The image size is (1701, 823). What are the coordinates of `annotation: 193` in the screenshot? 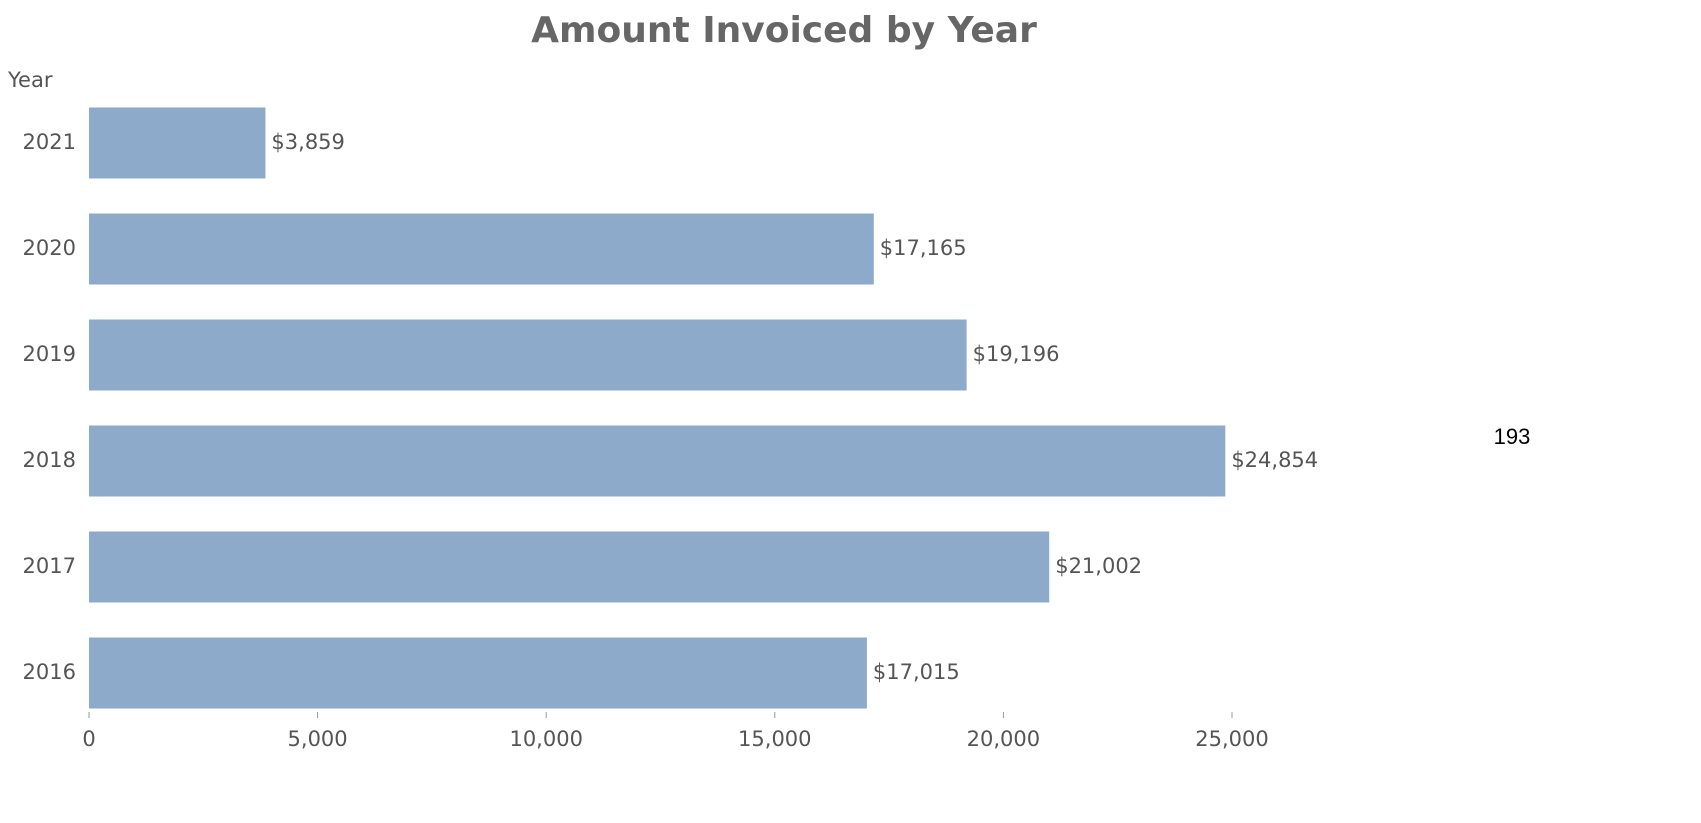 It's located at (1512, 436).